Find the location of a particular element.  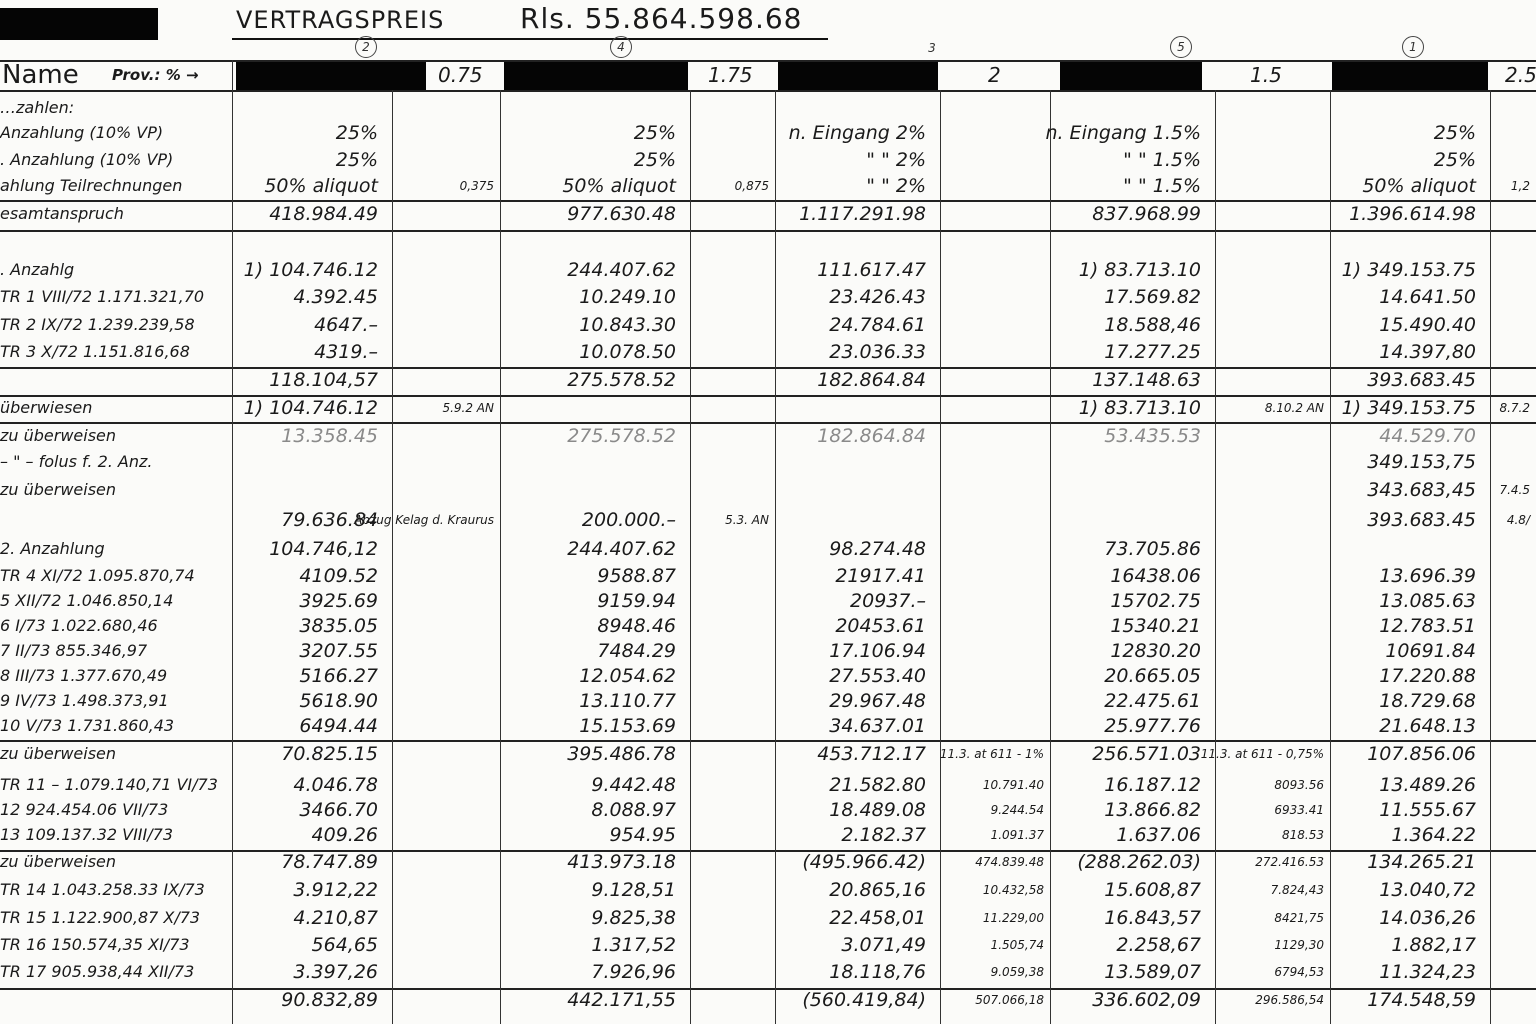

amount-cell: 6494.44 is located at coordinates (338, 726).